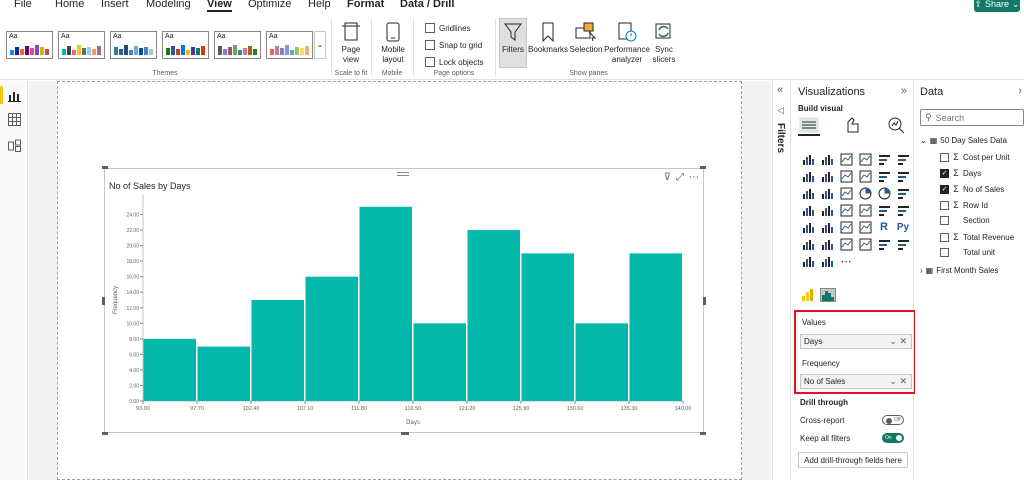  Describe the element at coordinates (846, 159) in the screenshot. I see `clustered-bar-visual-icon` at that location.